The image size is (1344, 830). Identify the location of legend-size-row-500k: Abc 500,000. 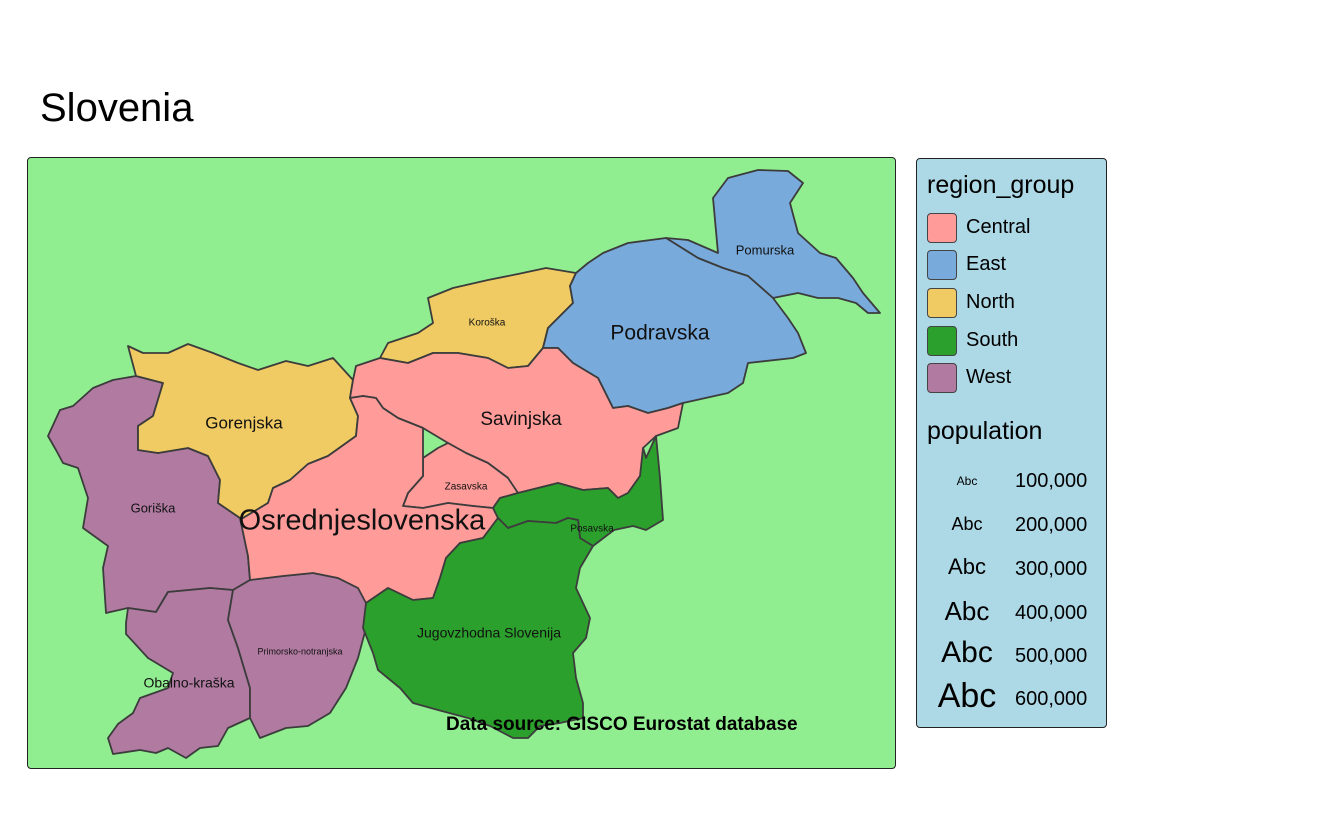
(1011, 658).